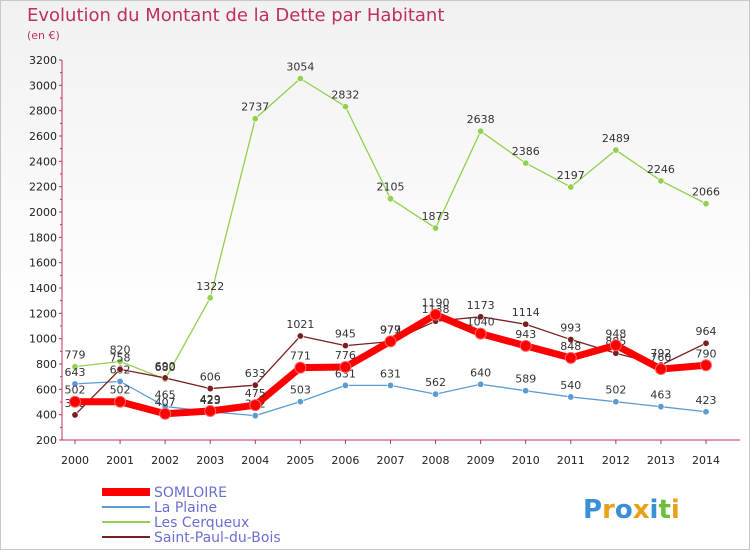  I want to click on y-tick-label: 1400, so click(43, 288).